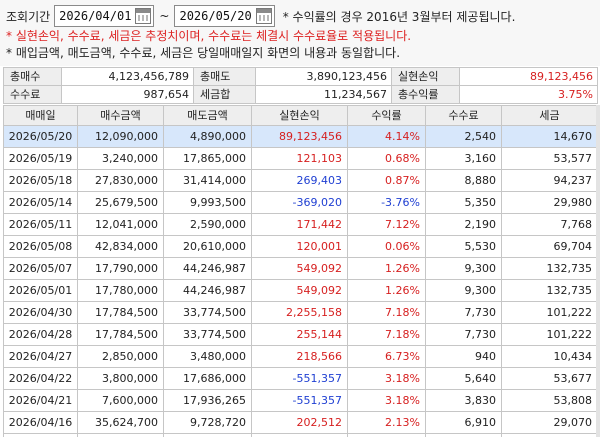 This screenshot has height=437, width=600. Describe the element at coordinates (40, 334) in the screenshot. I see `trade-date-cell: 2026/04/28` at that location.